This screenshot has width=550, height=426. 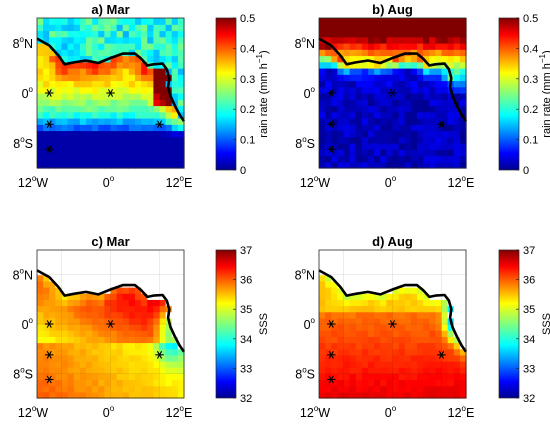 I want to click on station-marker, so click(x=49, y=149).